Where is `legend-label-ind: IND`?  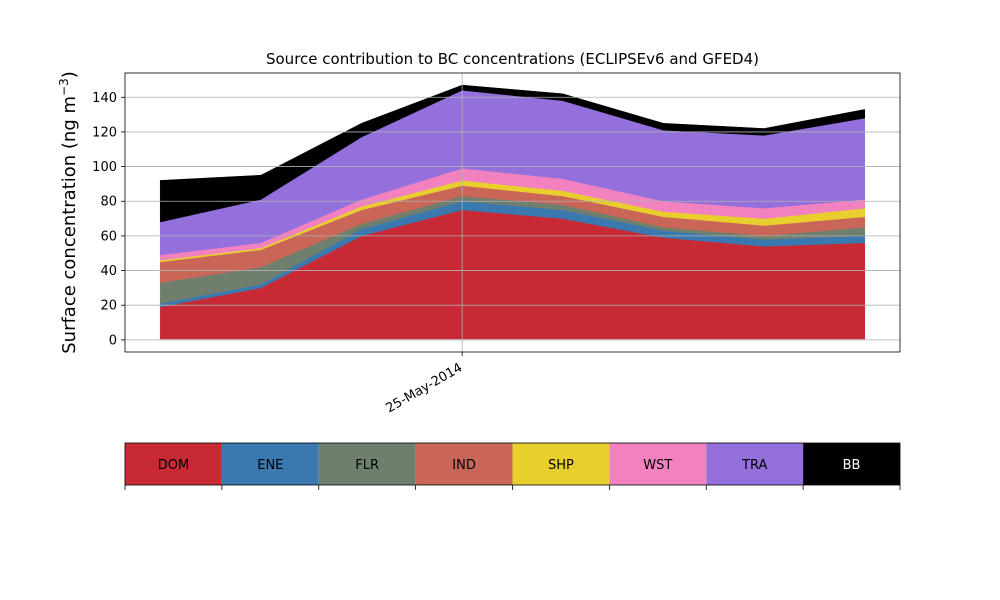 legend-label-ind: IND is located at coordinates (464, 465).